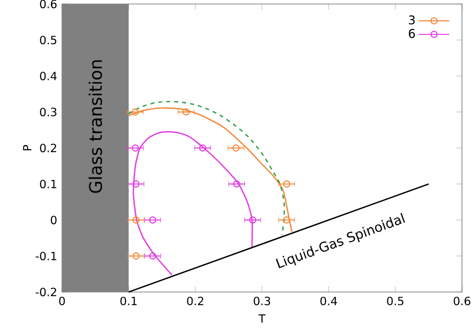 The width and height of the screenshot is (474, 331). What do you see at coordinates (46, 256) in the screenshot?
I see `y-tick-label: -0.1` at bounding box center [46, 256].